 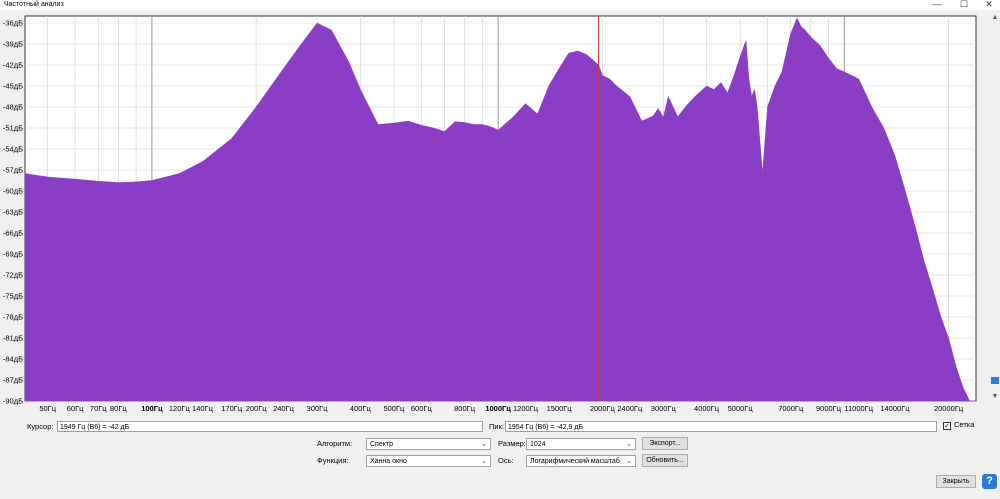 What do you see at coordinates (13, 65) in the screenshot?
I see `y-tick-label: -42дБ` at bounding box center [13, 65].